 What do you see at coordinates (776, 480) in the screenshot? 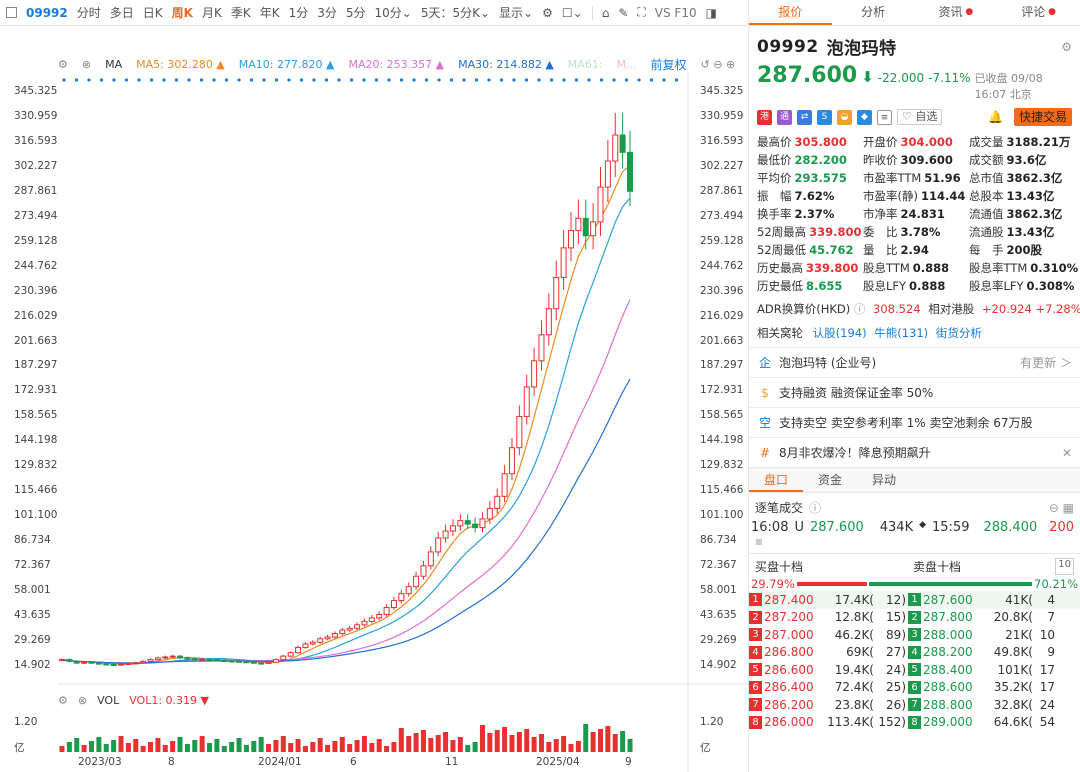
I see `sub-tab: 盘口` at bounding box center [776, 480].